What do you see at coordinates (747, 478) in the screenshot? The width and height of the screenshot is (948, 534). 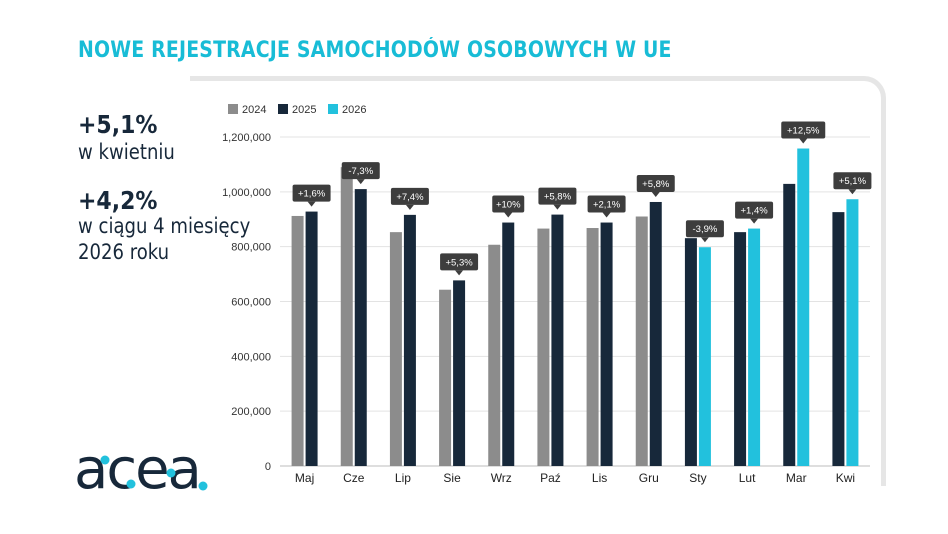 I see `x-tick-label: Lut` at bounding box center [747, 478].